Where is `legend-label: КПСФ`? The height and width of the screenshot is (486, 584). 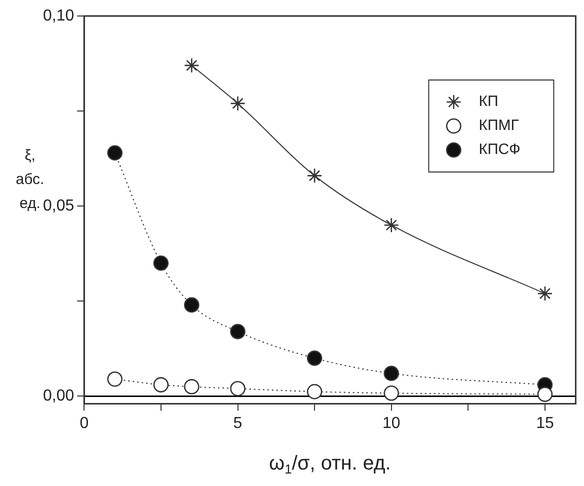 legend-label: КПСФ is located at coordinates (499, 149).